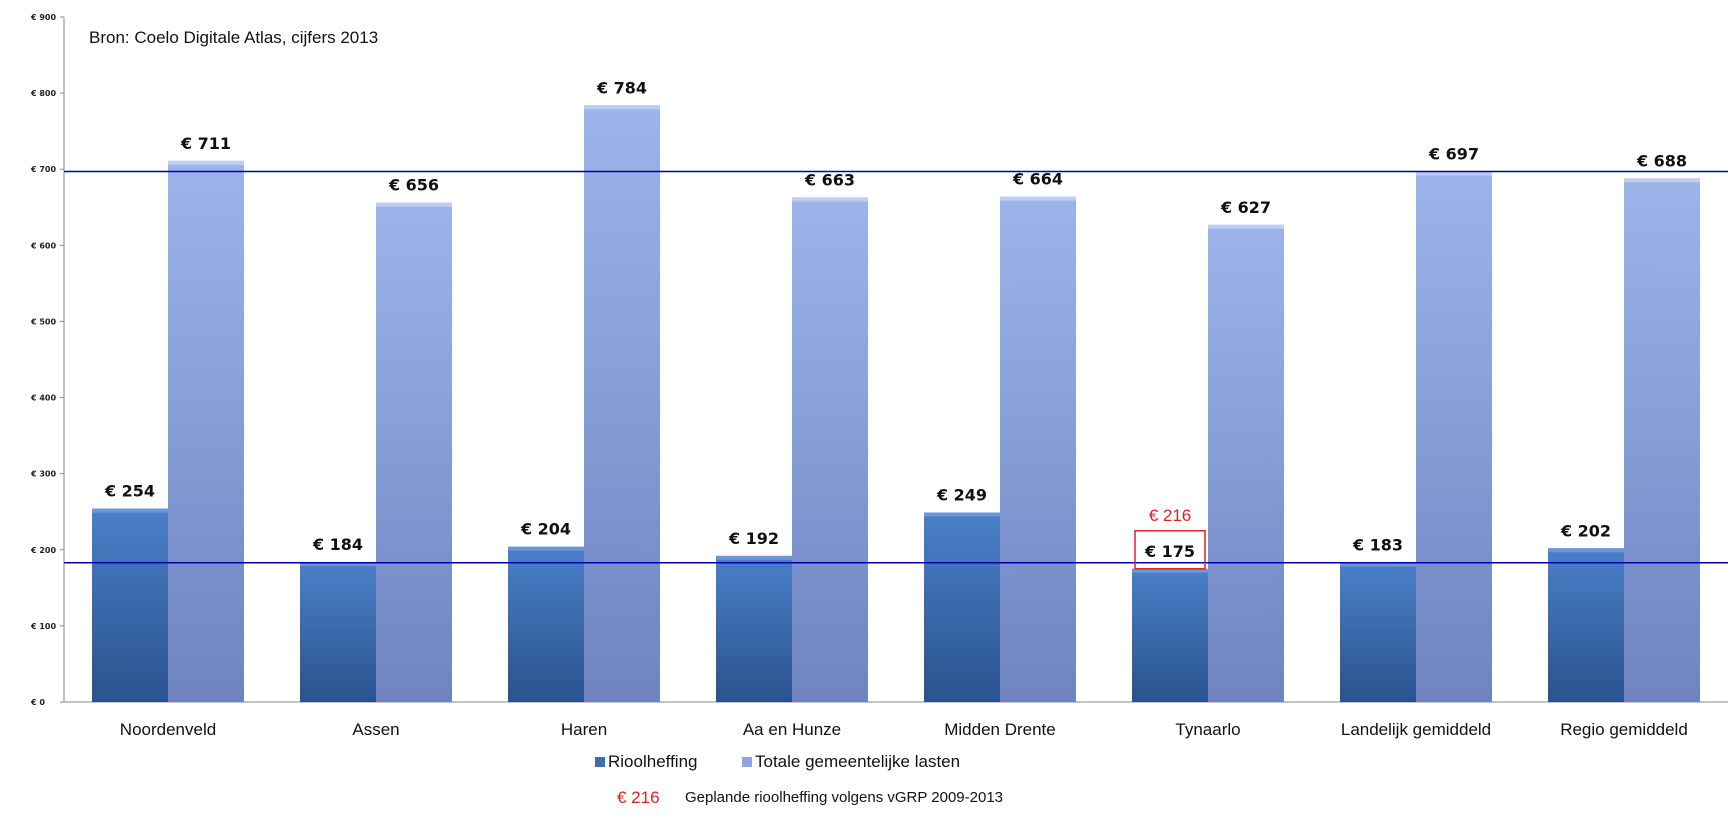 This screenshot has height=830, width=1731. Describe the element at coordinates (545, 529) in the screenshot. I see `data-label: € 204` at that location.